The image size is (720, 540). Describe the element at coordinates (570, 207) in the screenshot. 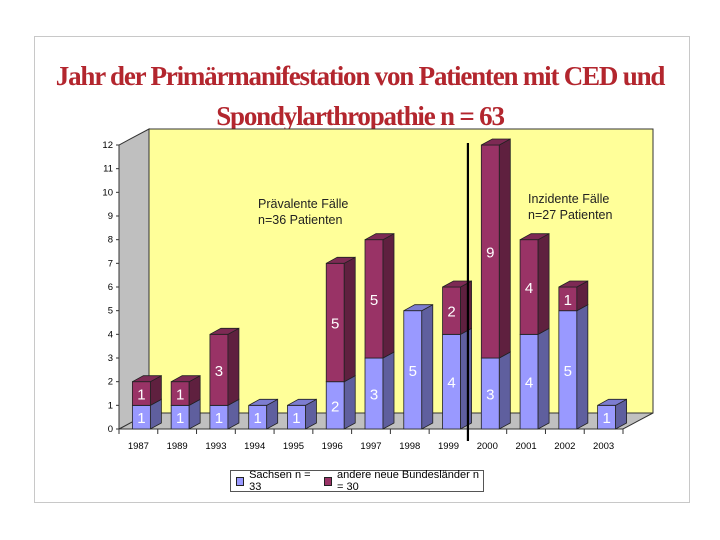

I see `incident-cases-note: Inzidente Fälle n=27 Patienten` at that location.